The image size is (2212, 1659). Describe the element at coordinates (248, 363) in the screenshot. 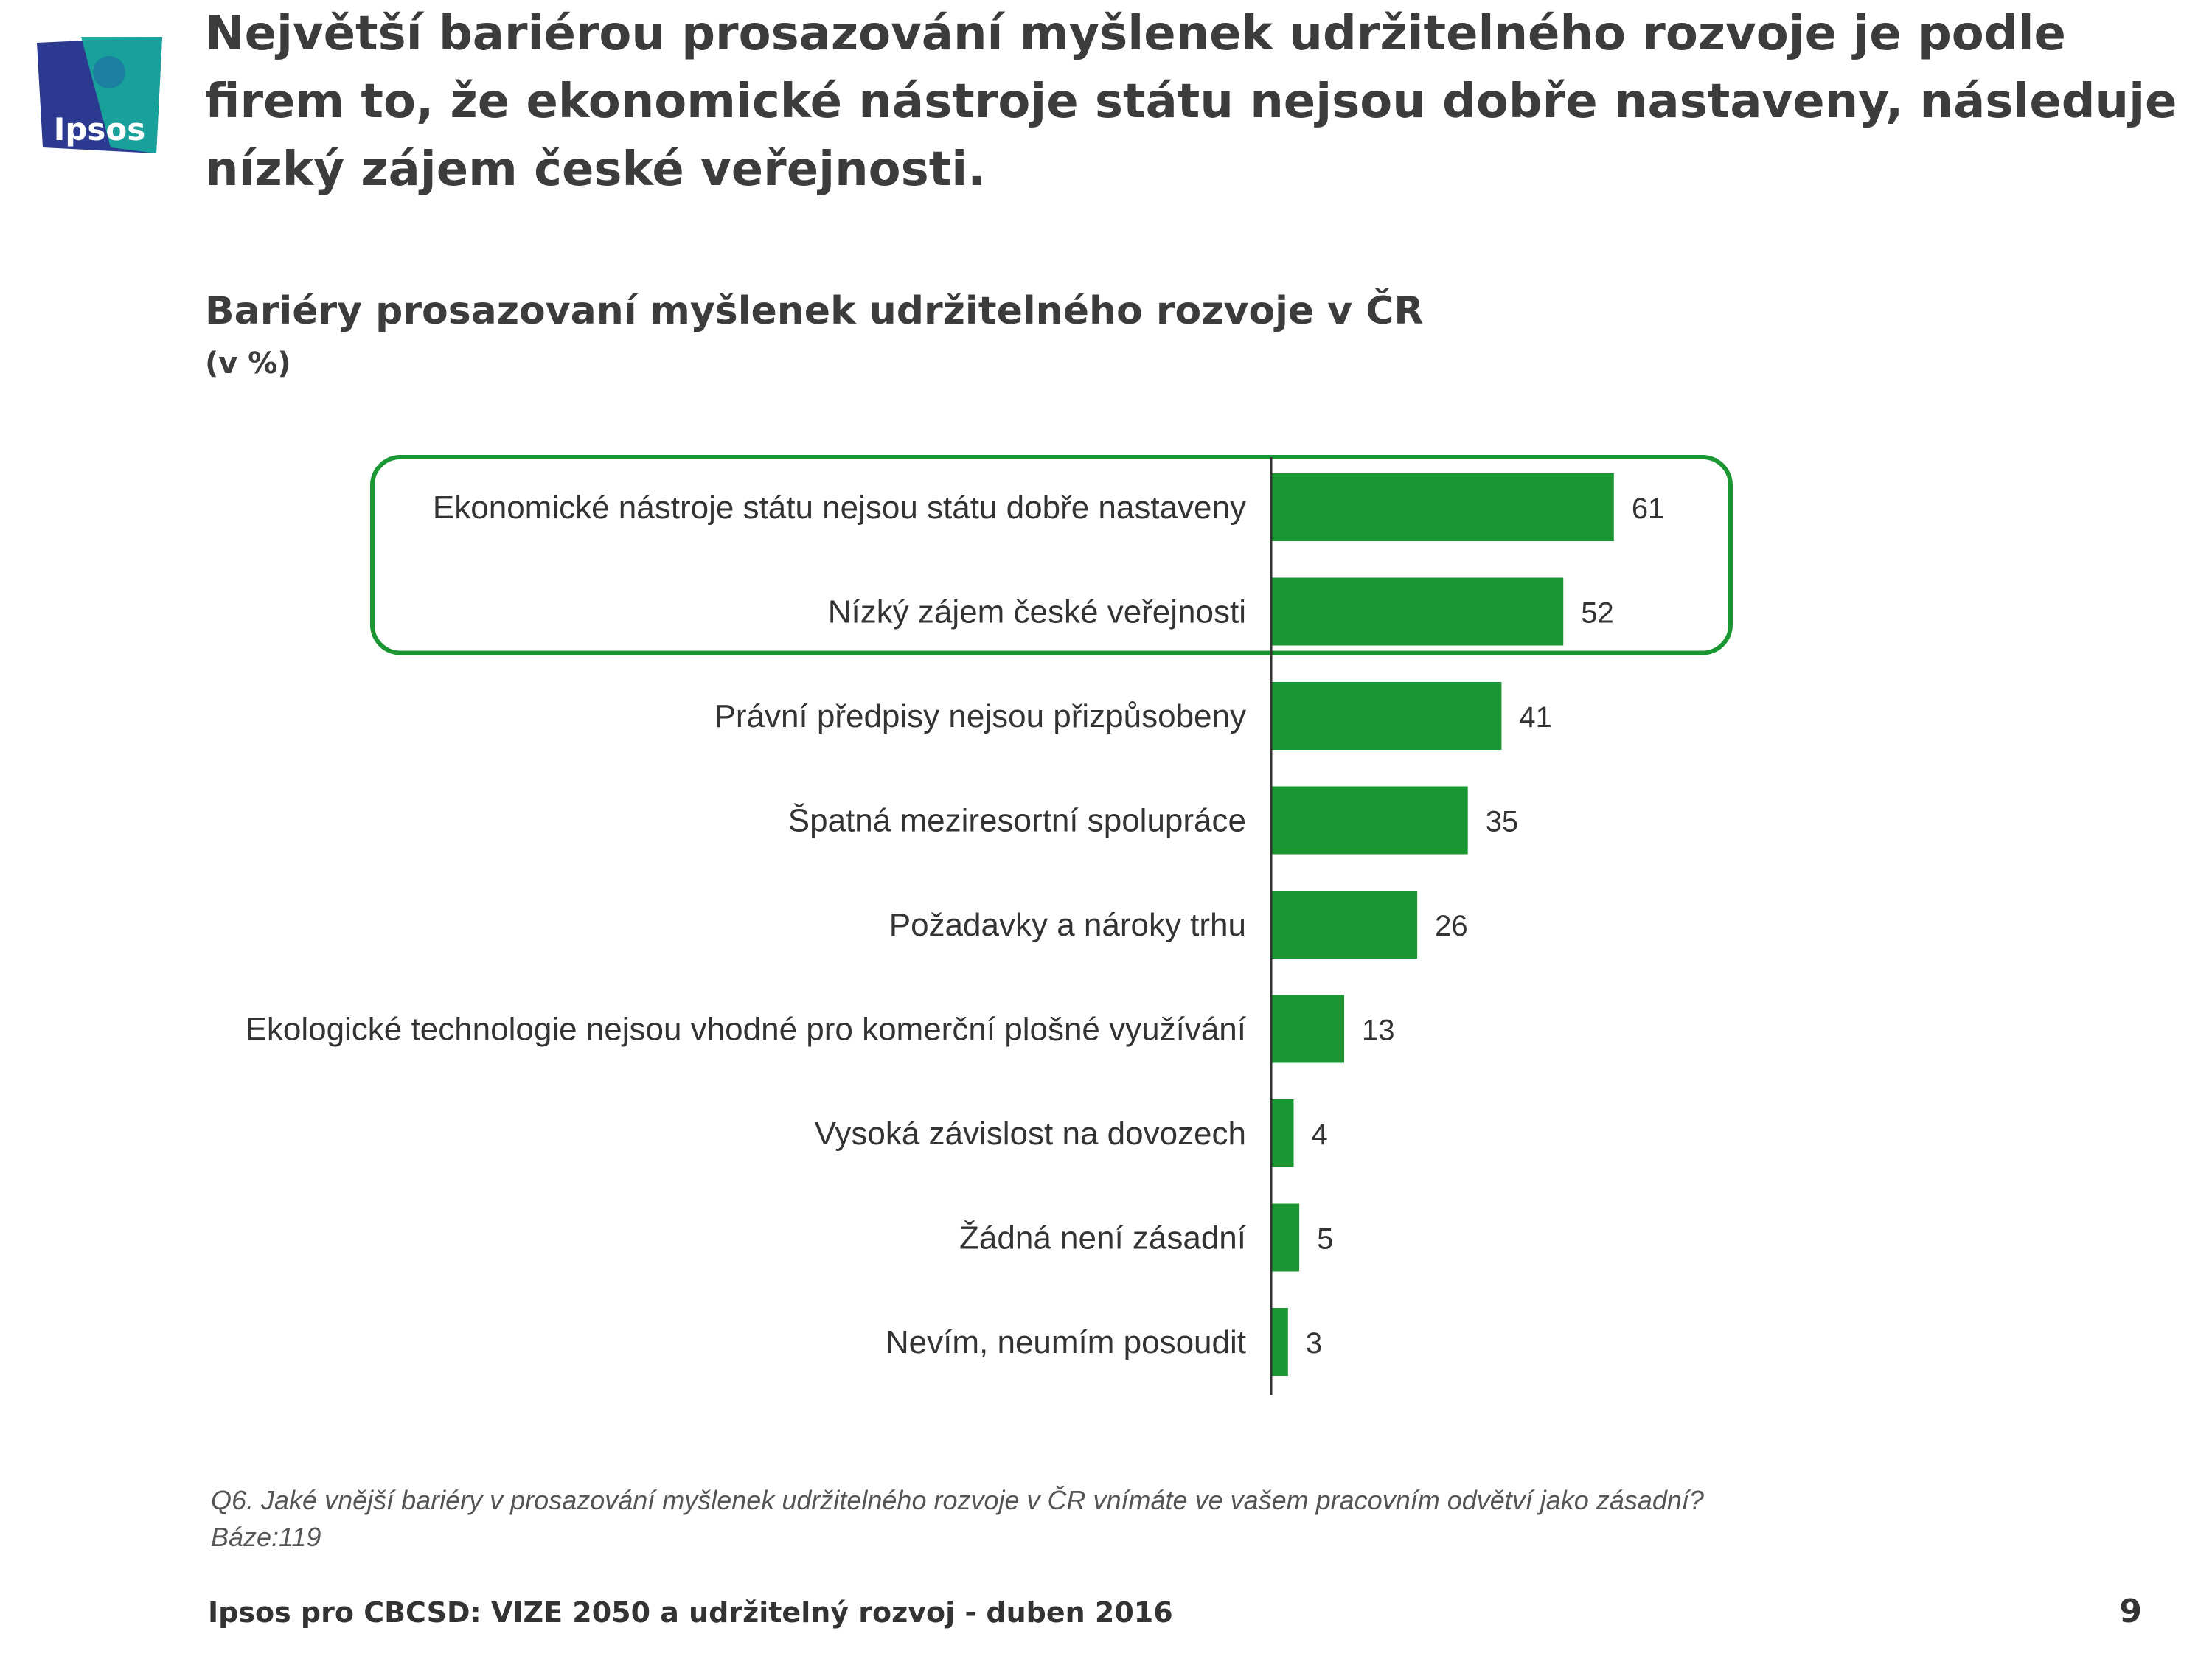

I see `chart-unit-label: (v %)` at that location.